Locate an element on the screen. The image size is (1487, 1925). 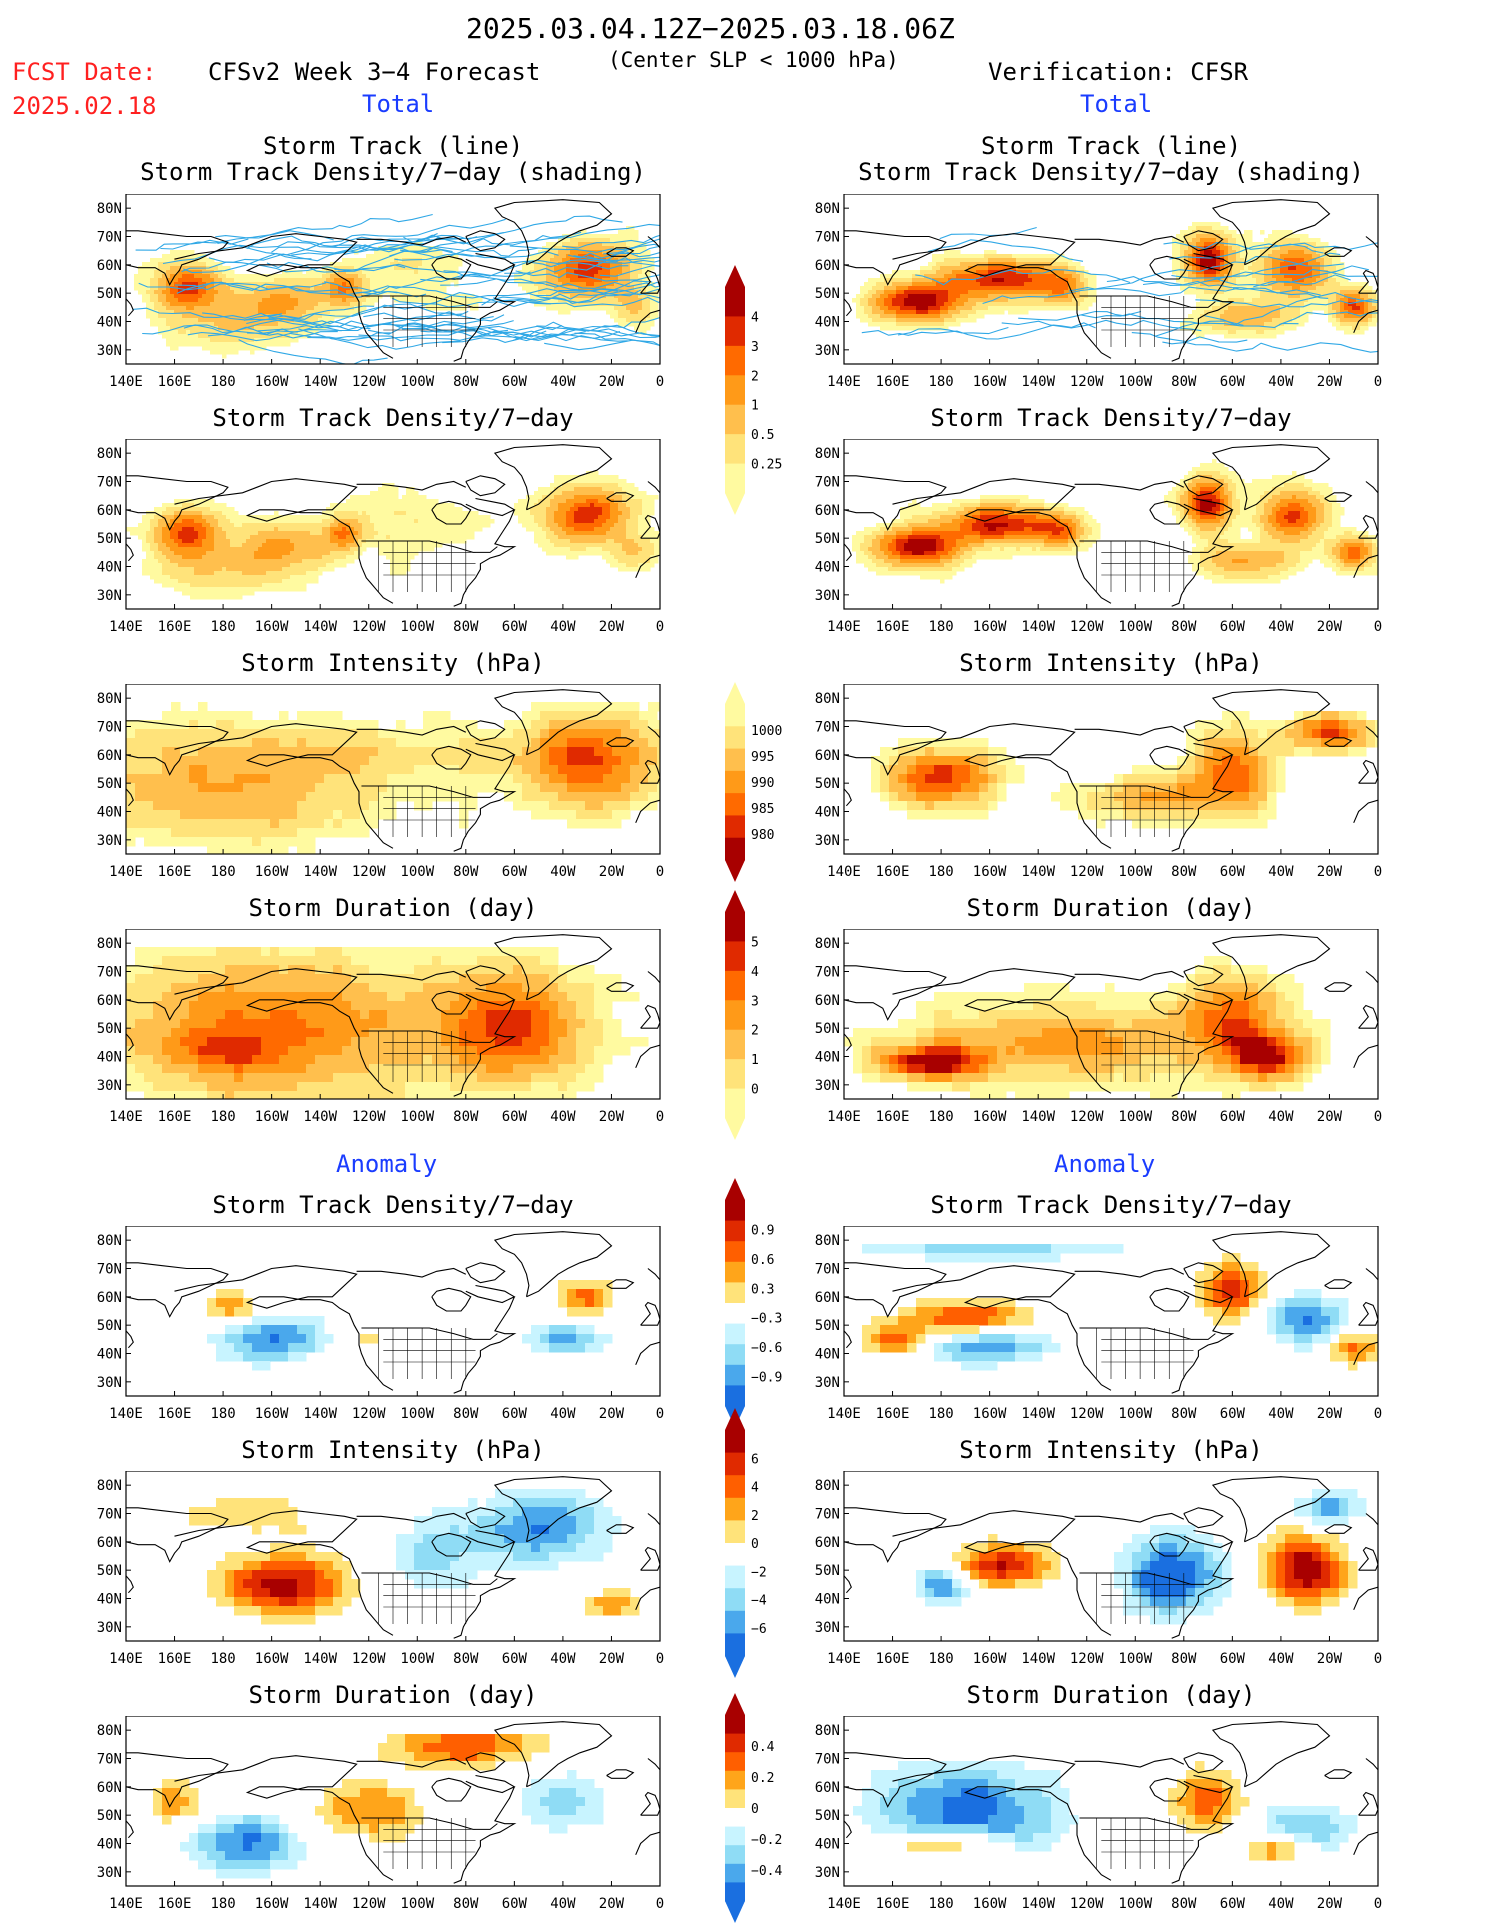
colorbar-tick-label: 2 is located at coordinates (755, 376).